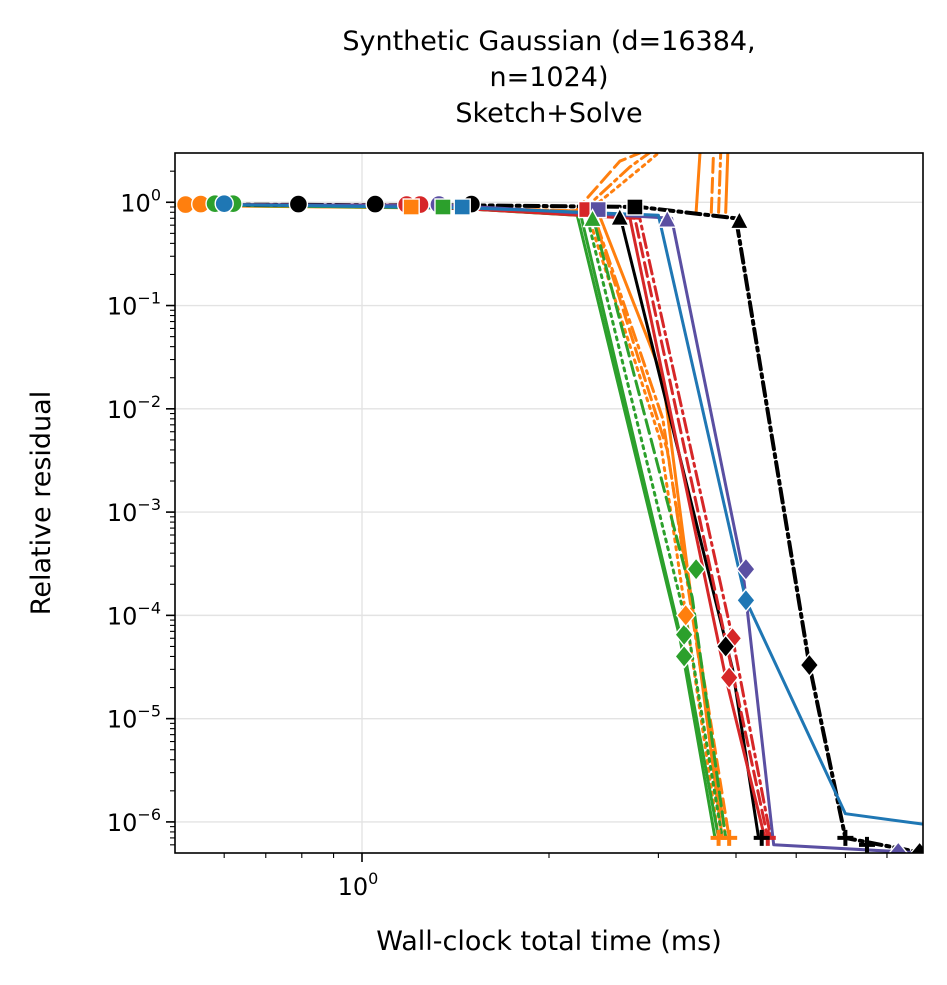 Image resolution: width=947 pixels, height=985 pixels. What do you see at coordinates (358, 885) in the screenshot?
I see `x-tick-label: 100` at bounding box center [358, 885].